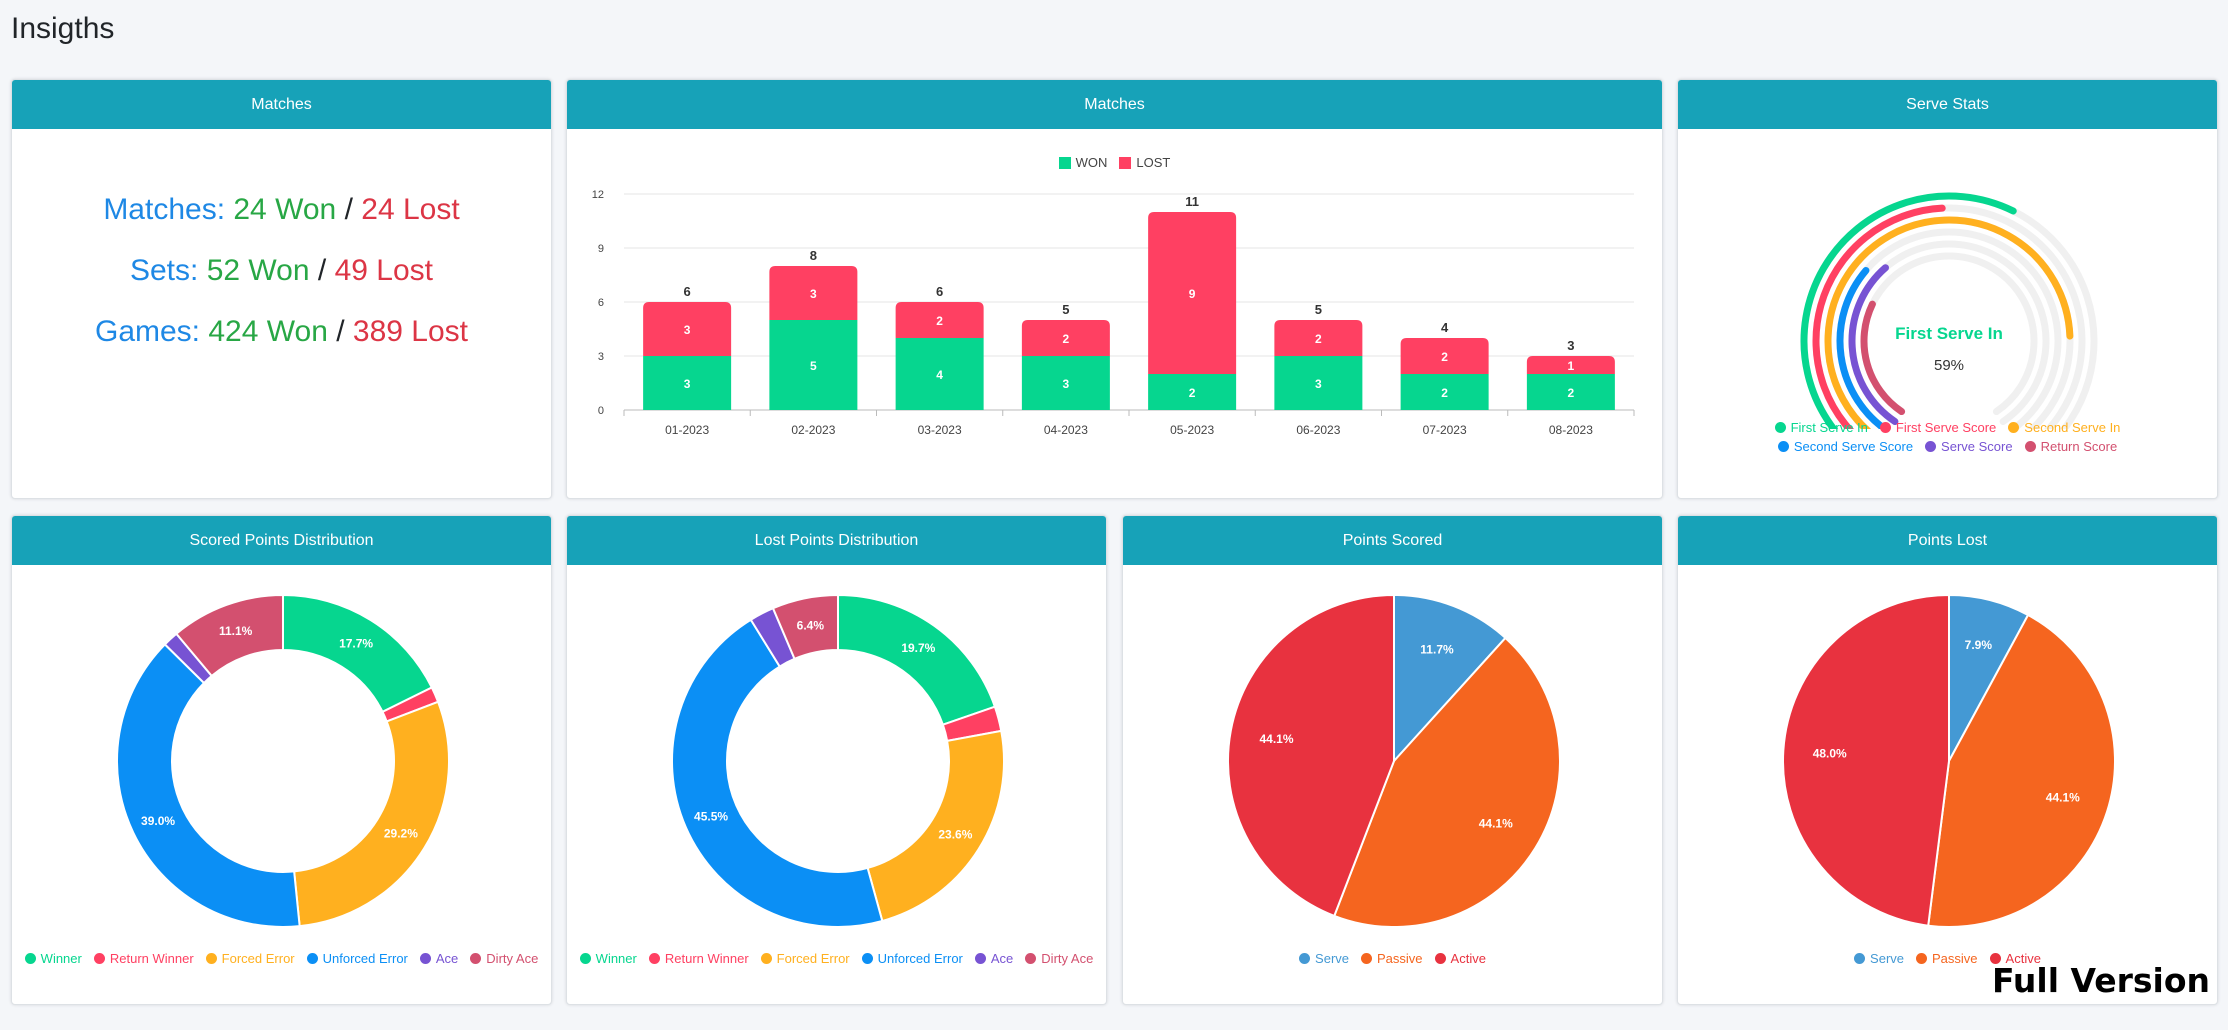 The width and height of the screenshot is (2228, 1030). I want to click on legend-item: First Serve Score, so click(1937, 427).